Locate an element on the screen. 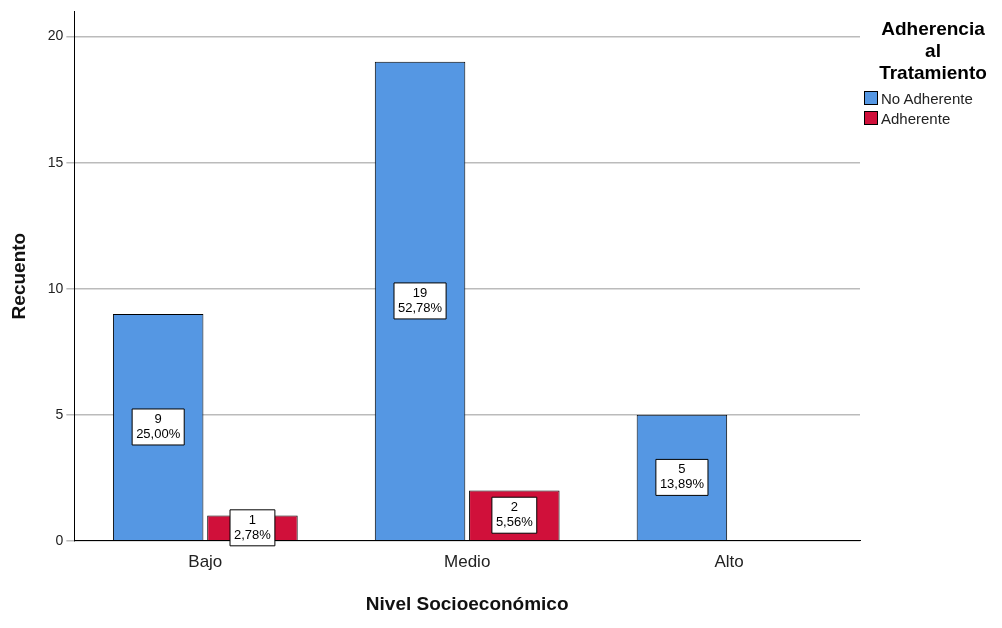 The width and height of the screenshot is (1002, 628). data-label: 2 5,56% is located at coordinates (514, 514).